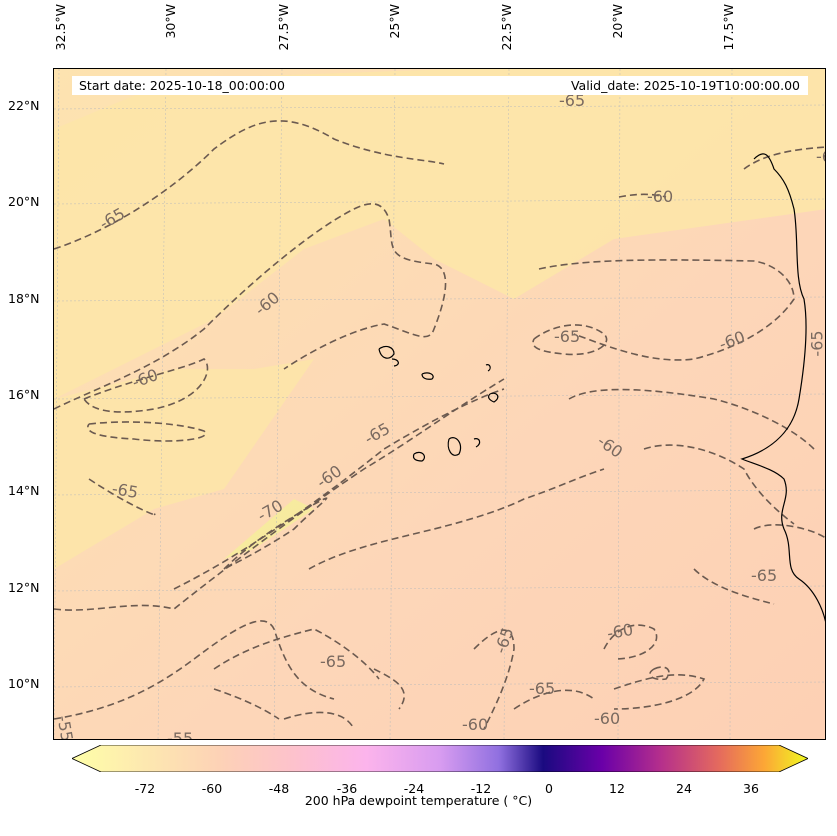 This screenshot has height=836, width=837. I want to click on lon-label: 30°W, so click(170, 21).